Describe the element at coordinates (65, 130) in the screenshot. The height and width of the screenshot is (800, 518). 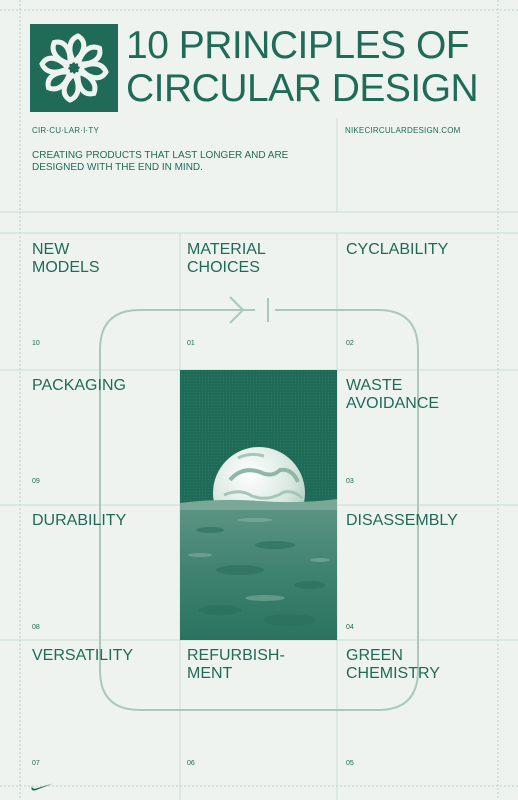
I see `circularity-label: CIR·CU·LAR·I·TY` at that location.